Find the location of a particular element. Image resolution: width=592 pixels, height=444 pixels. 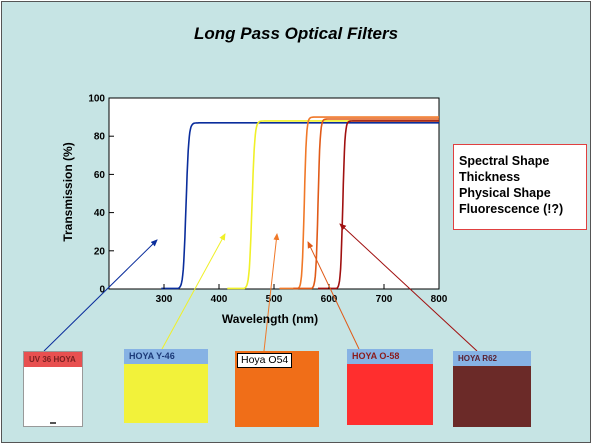

x-tick-label: 400 is located at coordinates (219, 299).